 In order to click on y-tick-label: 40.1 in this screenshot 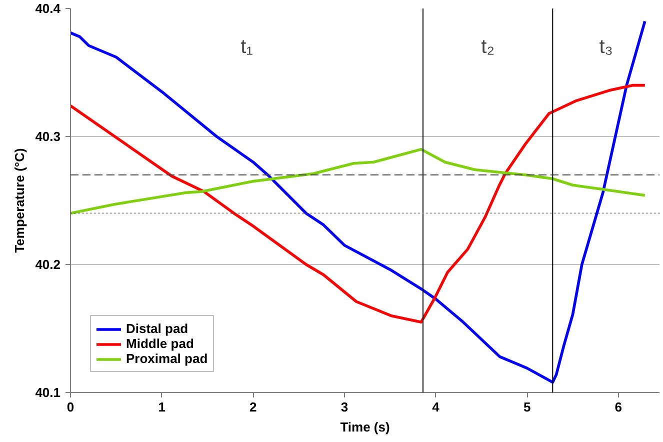, I will do `click(48, 392)`.